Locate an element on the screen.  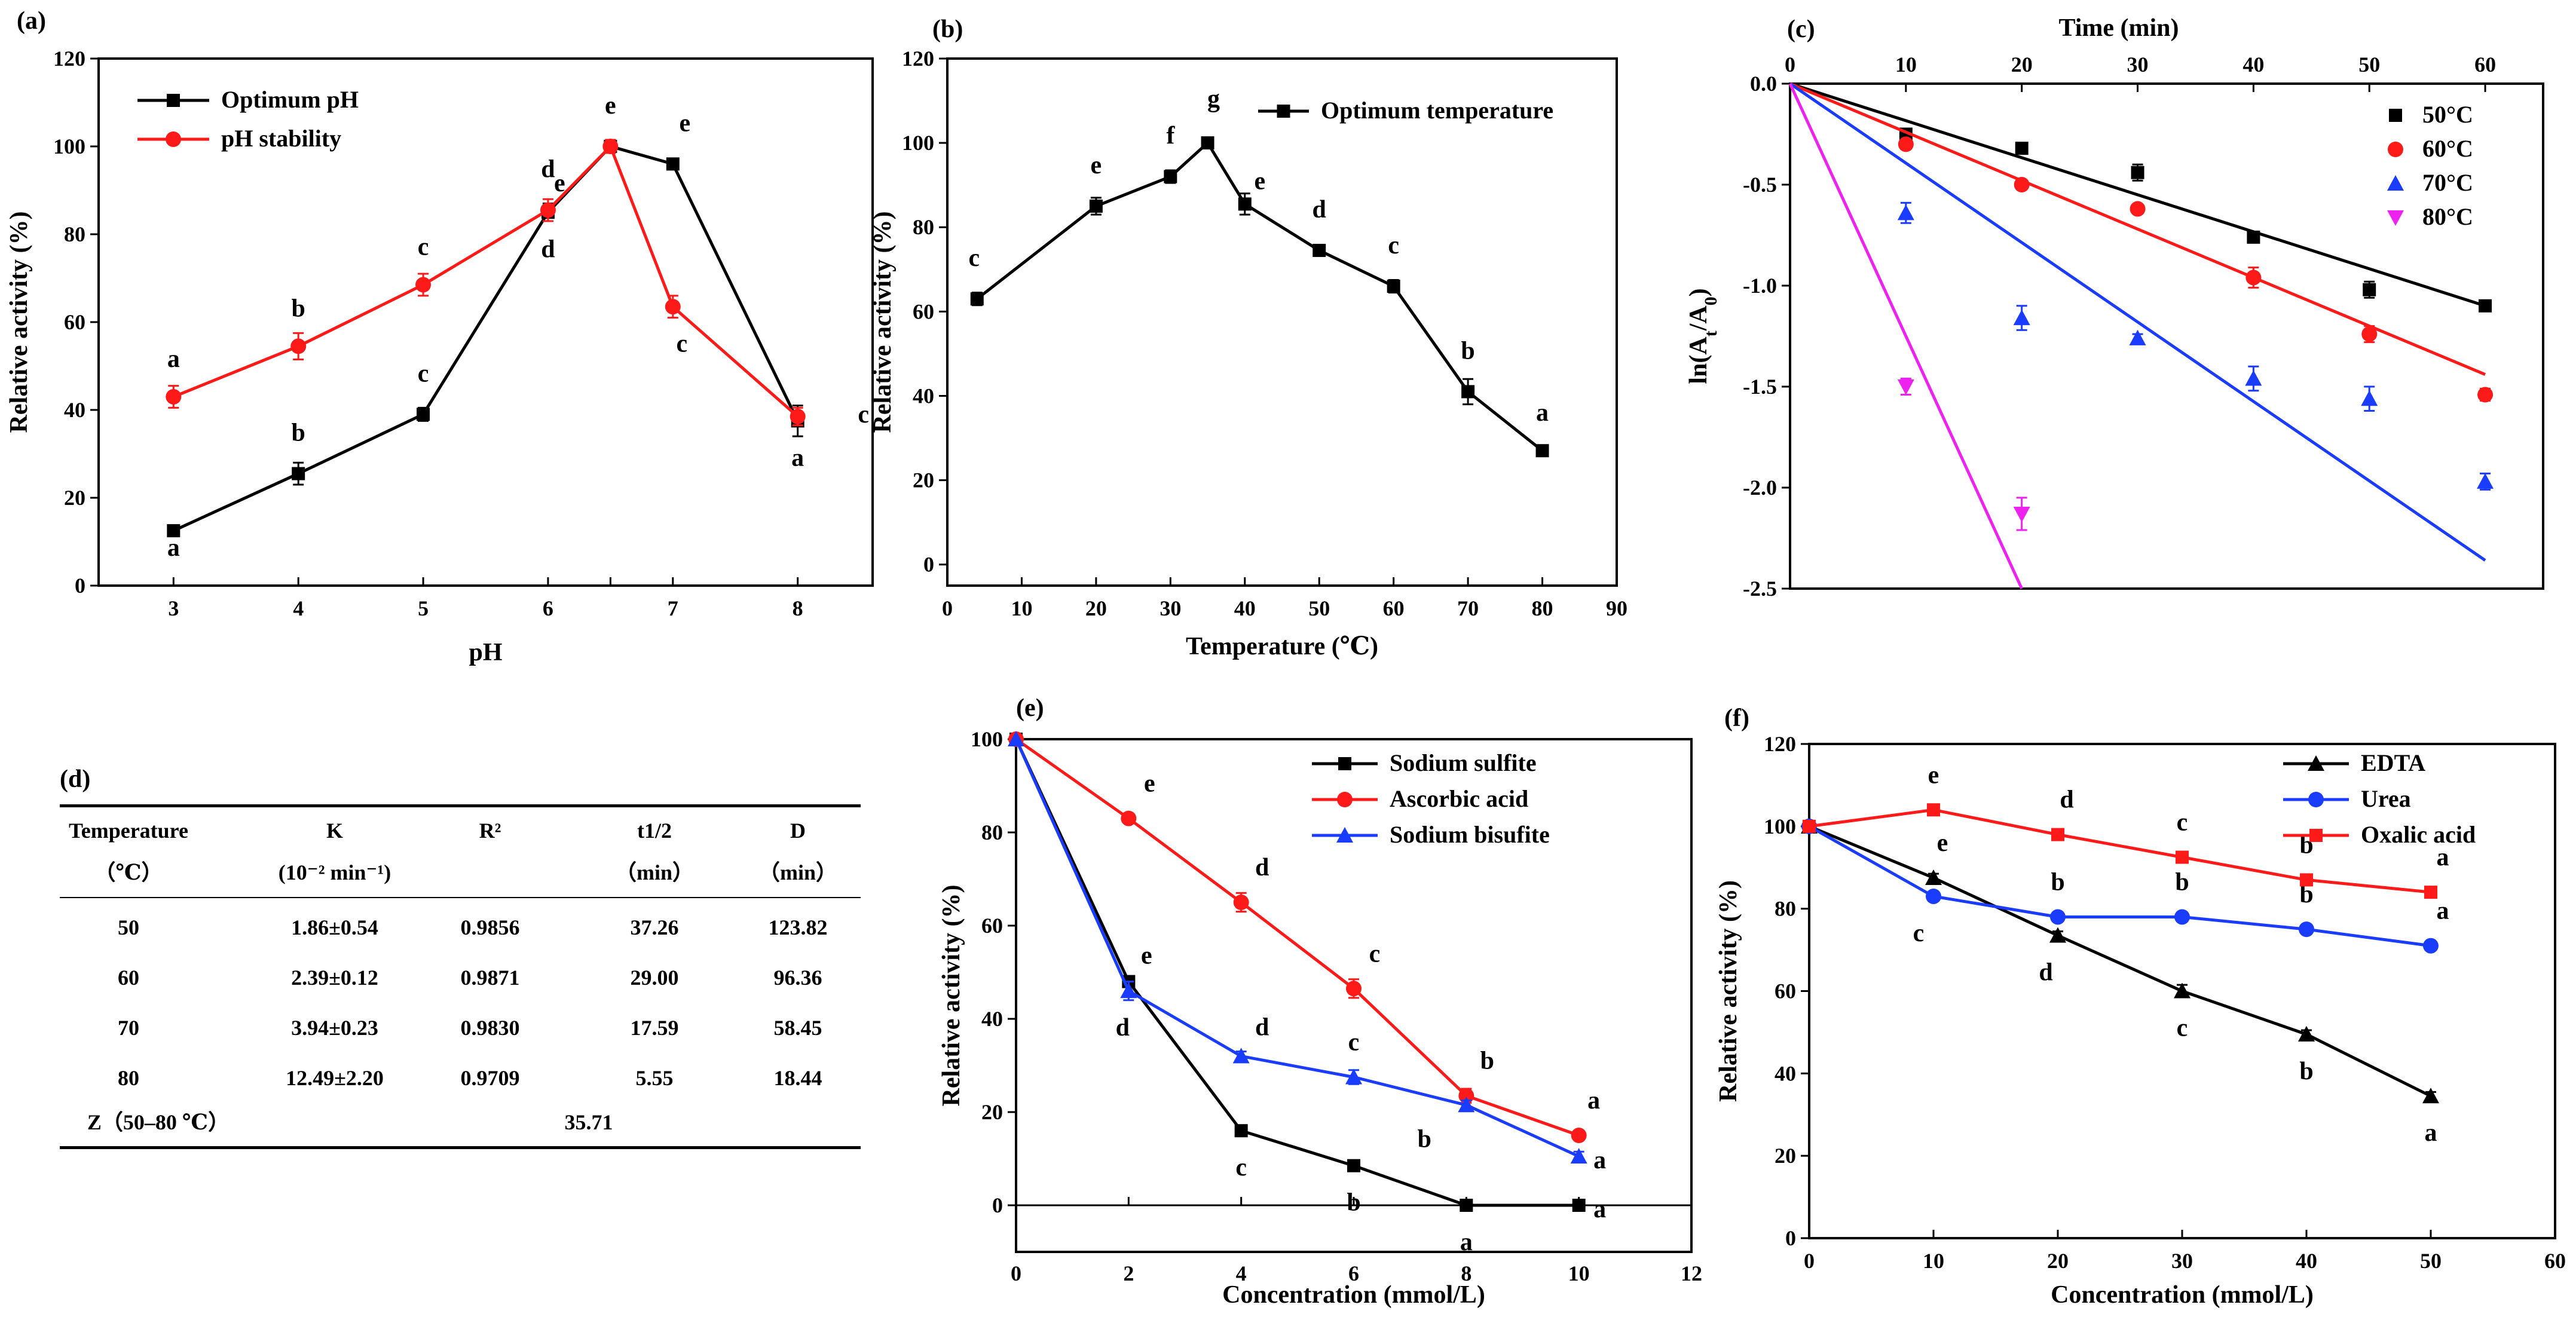
y-tick-label: -2.0 is located at coordinates (1760, 488).